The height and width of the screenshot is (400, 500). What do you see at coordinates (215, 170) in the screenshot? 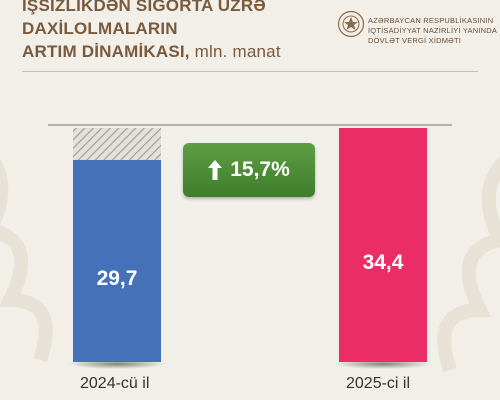
I see `up-arrow-icon` at bounding box center [215, 170].